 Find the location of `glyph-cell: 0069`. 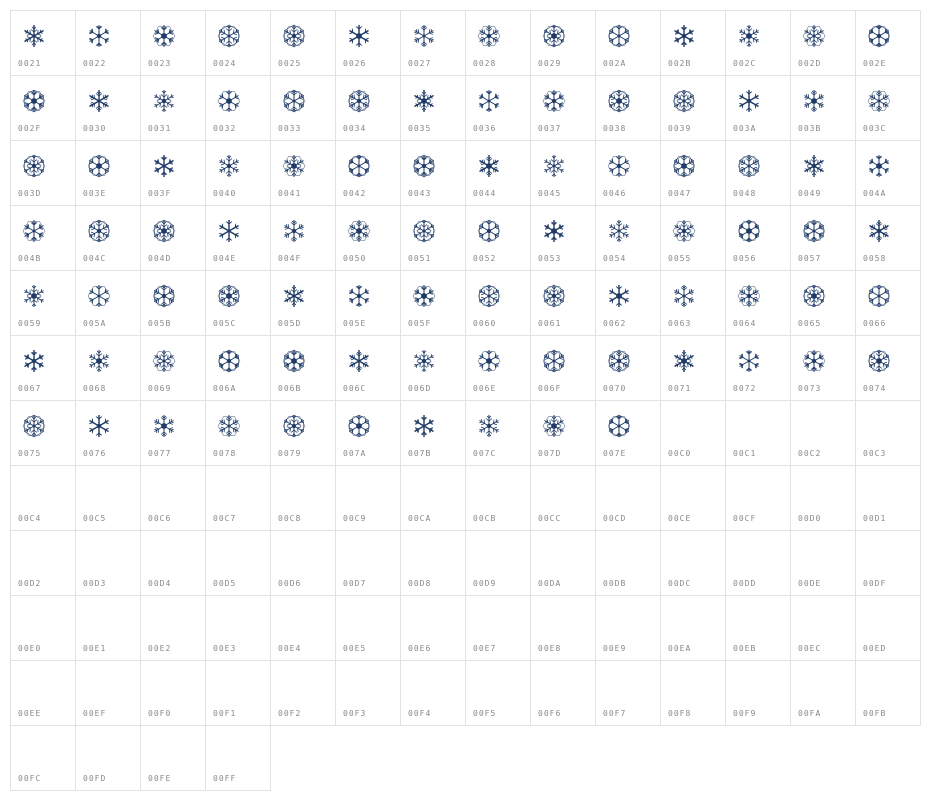

glyph-cell: 0069 is located at coordinates (173, 368).